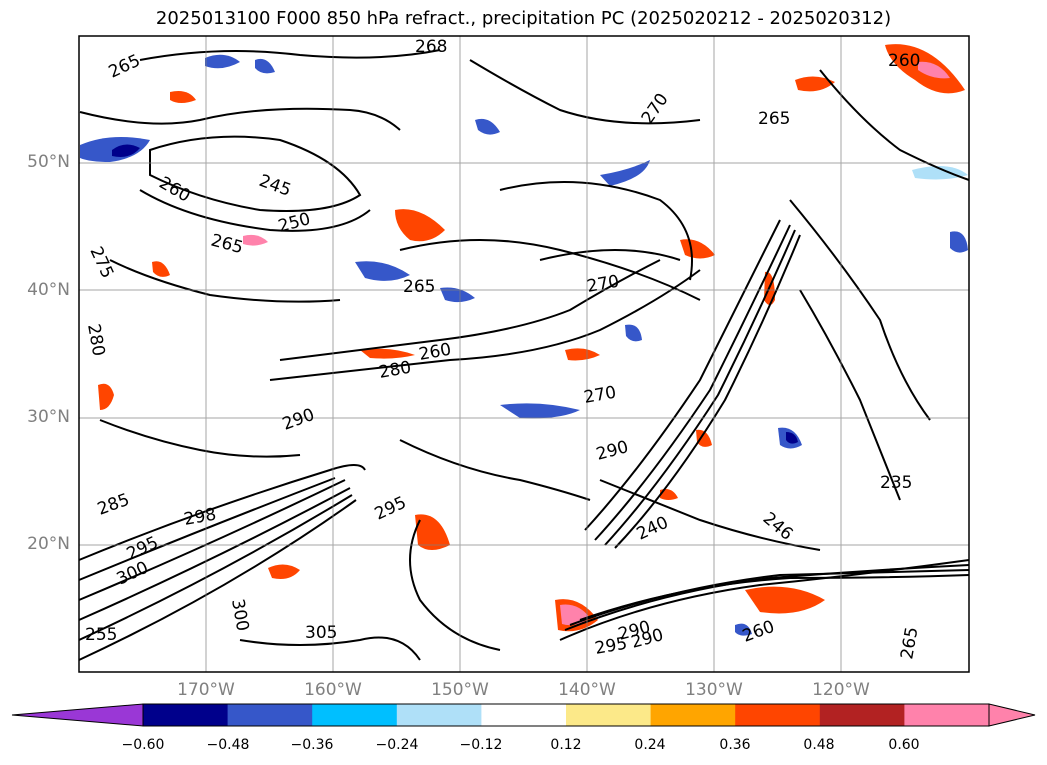 The height and width of the screenshot is (765, 1047). I want to click on colorbar-tick-label: −0.36, so click(312, 745).